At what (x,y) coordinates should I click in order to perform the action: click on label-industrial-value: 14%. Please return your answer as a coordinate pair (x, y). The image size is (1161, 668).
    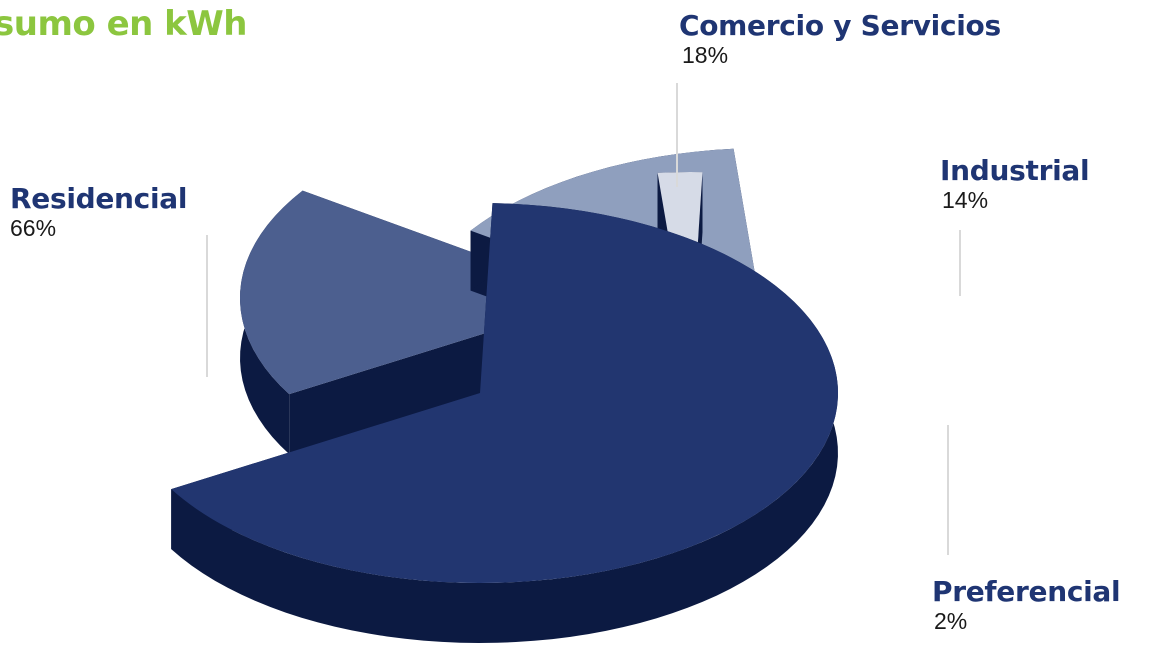
    Looking at the image, I should click on (965, 200).